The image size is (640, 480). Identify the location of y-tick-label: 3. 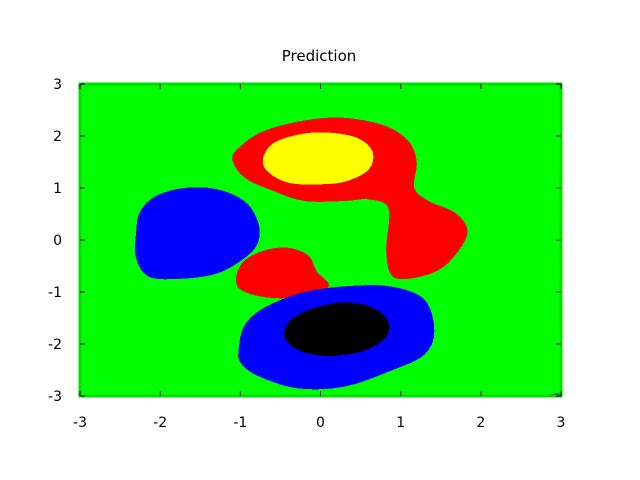
(57, 85).